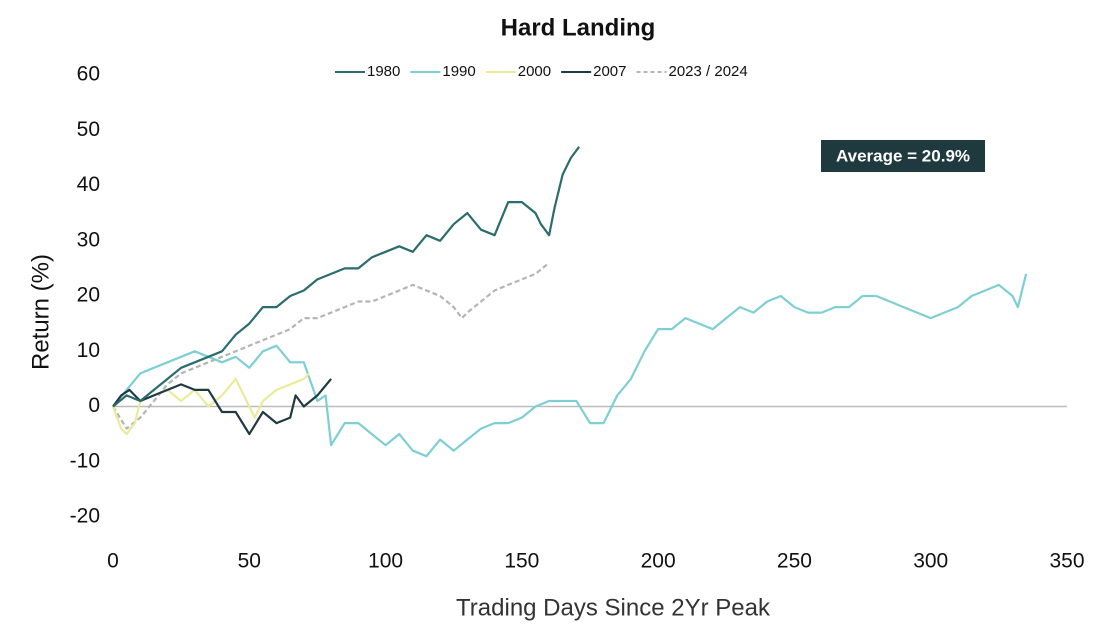 The image size is (1107, 626). I want to click on x-axis-label: Trading Days Since 2Yr Peak, so click(613, 607).